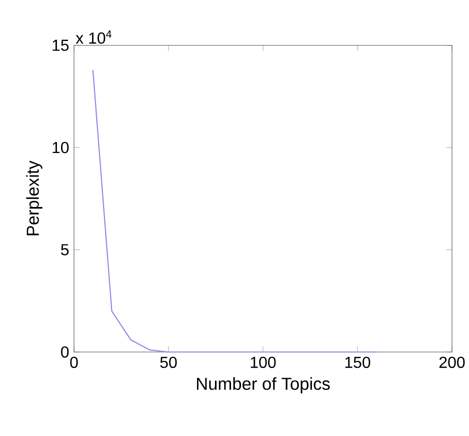 The width and height of the screenshot is (469, 436). What do you see at coordinates (60, 148) in the screenshot?
I see `y-tick-label: 10` at bounding box center [60, 148].